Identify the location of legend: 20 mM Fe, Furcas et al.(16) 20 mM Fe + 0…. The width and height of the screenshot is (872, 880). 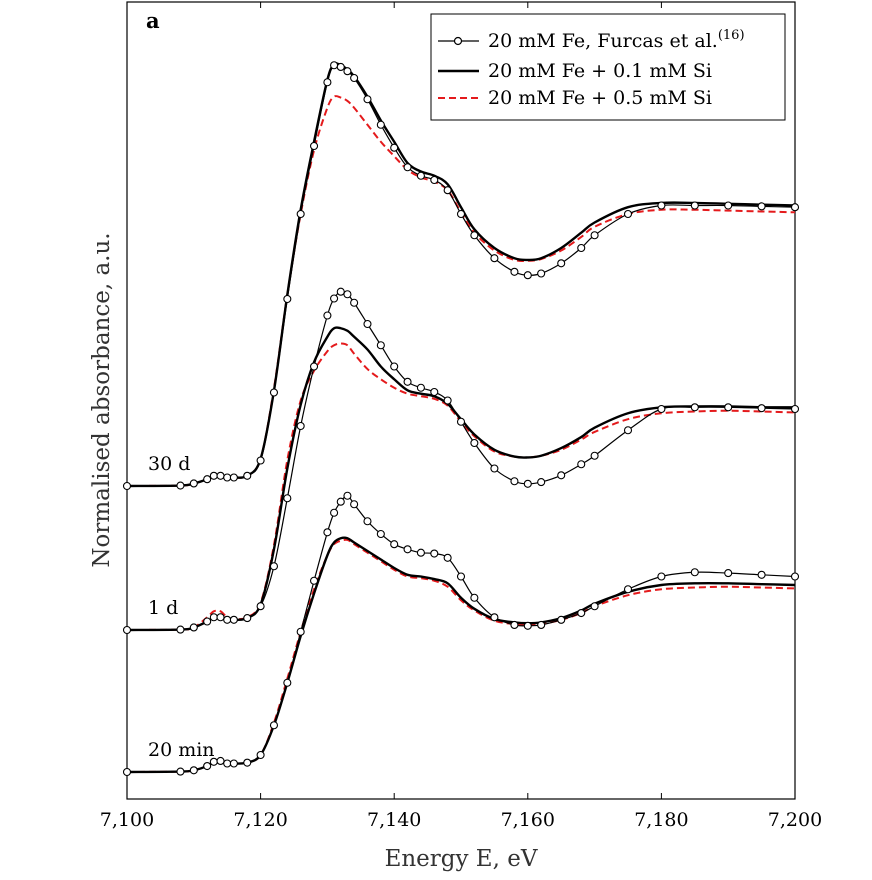
(608, 67).